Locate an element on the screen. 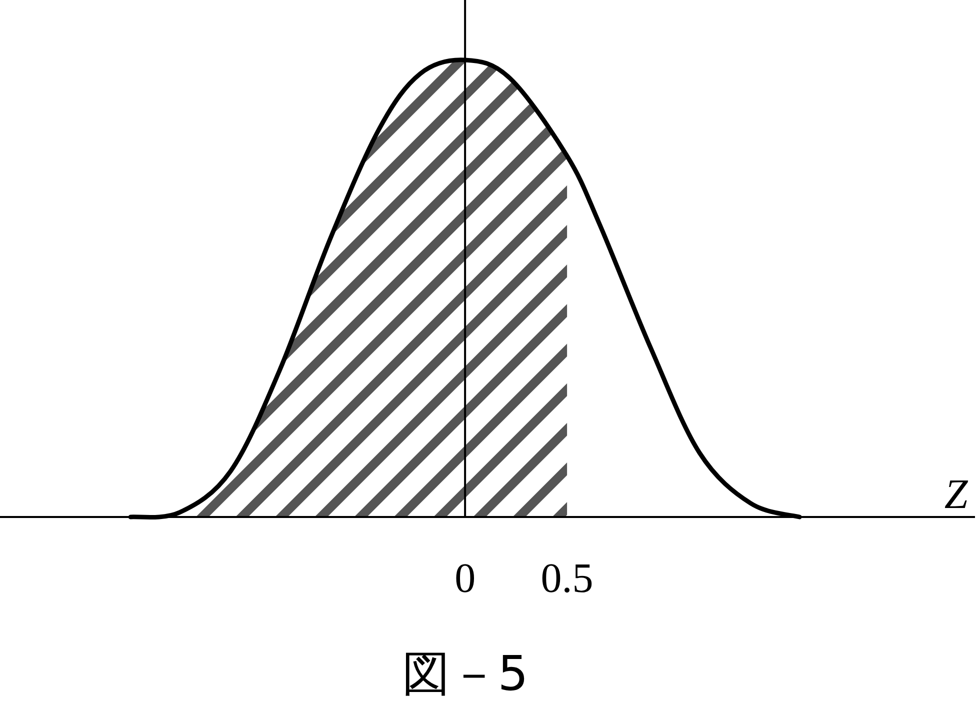 Image resolution: width=980 pixels, height=715 pixels. text: 図－5 is located at coordinates (465, 674).